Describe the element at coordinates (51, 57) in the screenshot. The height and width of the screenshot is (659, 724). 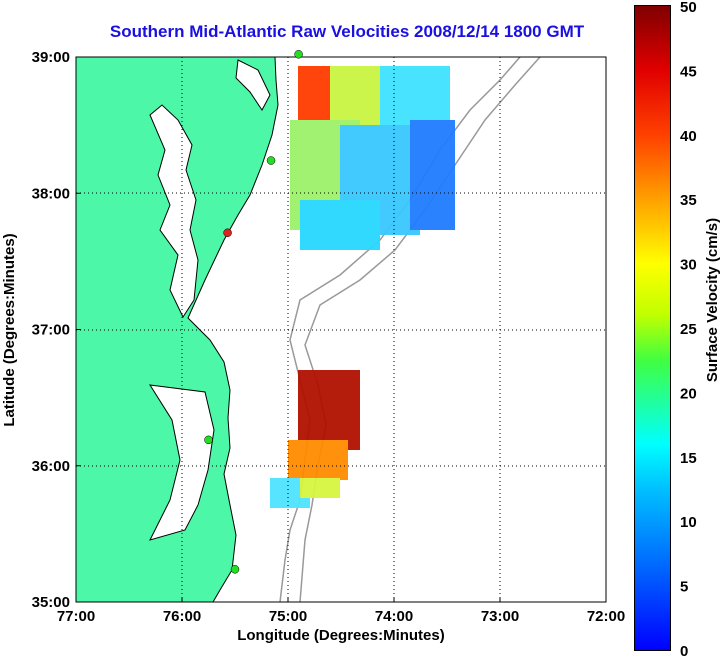
I see `y-tick-label: 39:00` at that location.